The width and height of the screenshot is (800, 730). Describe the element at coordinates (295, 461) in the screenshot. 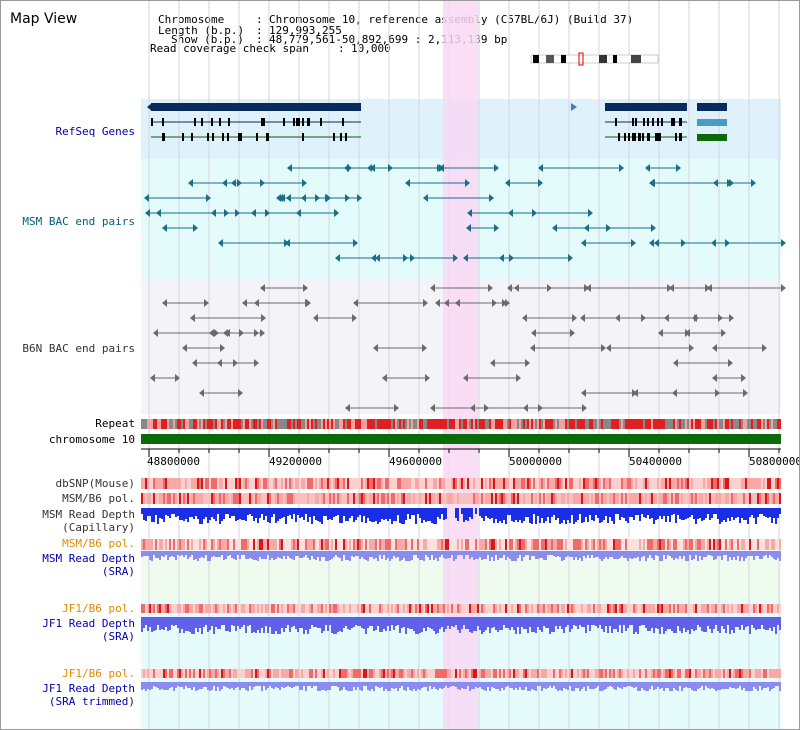

I see `axis-tick-label: 49200000` at that location.